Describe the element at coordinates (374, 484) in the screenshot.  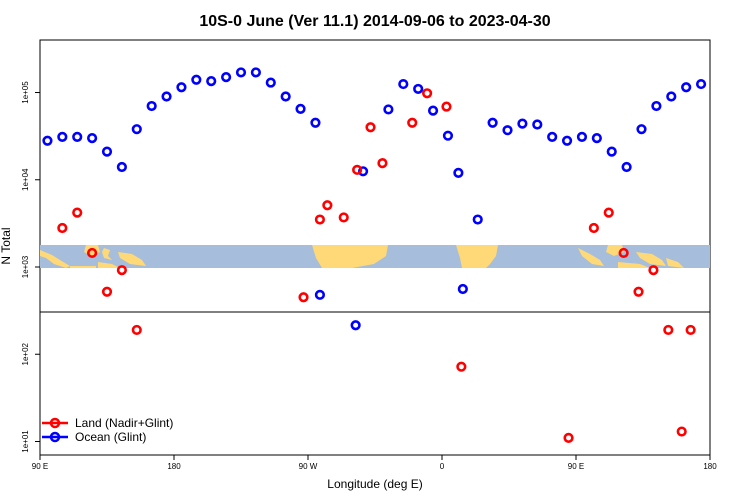
I see `x-axis-label: Longitude (deg E)` at that location.